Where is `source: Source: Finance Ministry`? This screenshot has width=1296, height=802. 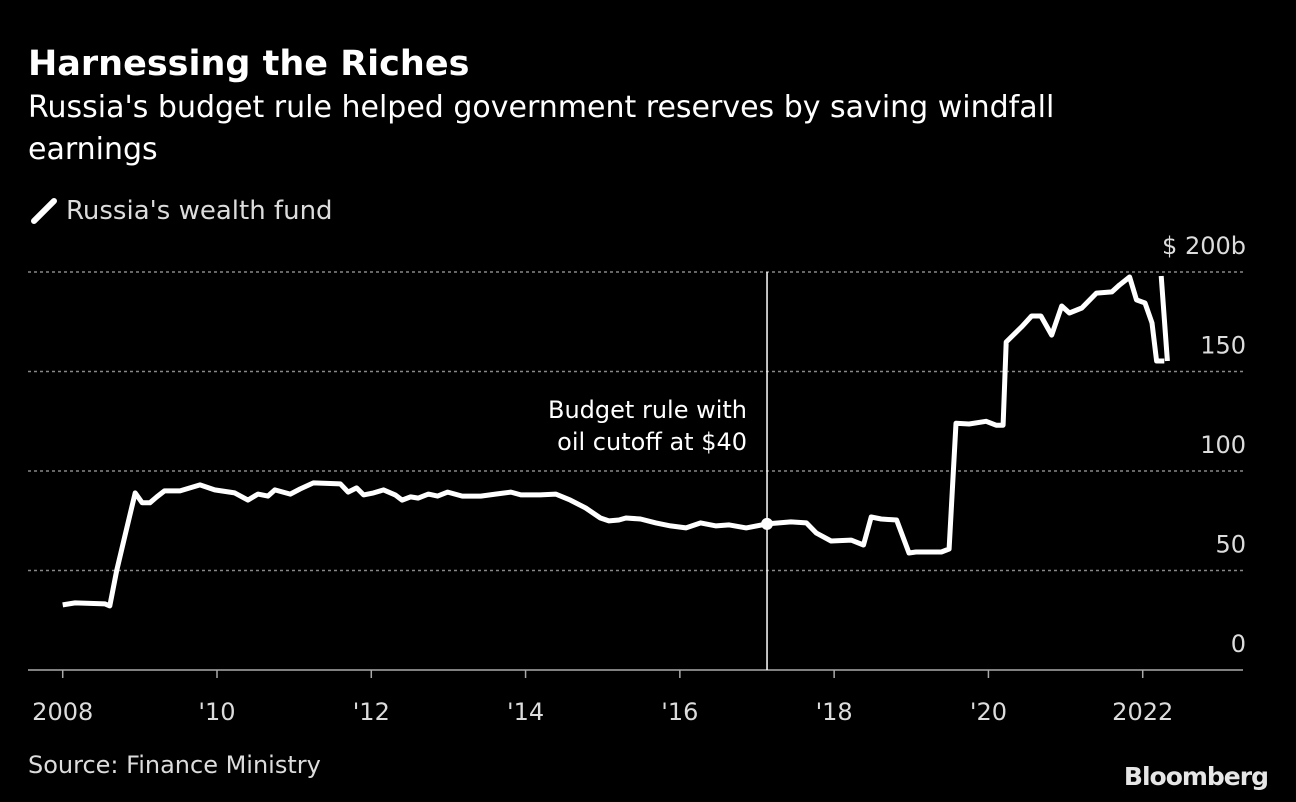 source: Source: Finance Ministry is located at coordinates (174, 765).